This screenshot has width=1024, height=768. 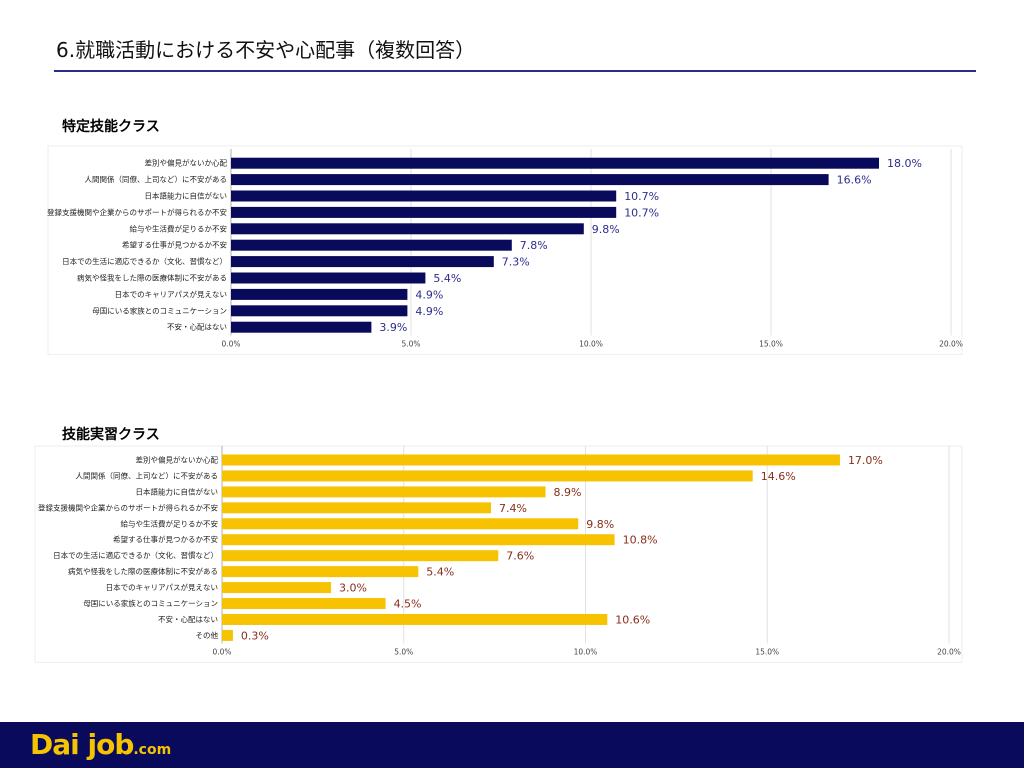 I want to click on logo-text: Dai job, so click(x=82, y=744).